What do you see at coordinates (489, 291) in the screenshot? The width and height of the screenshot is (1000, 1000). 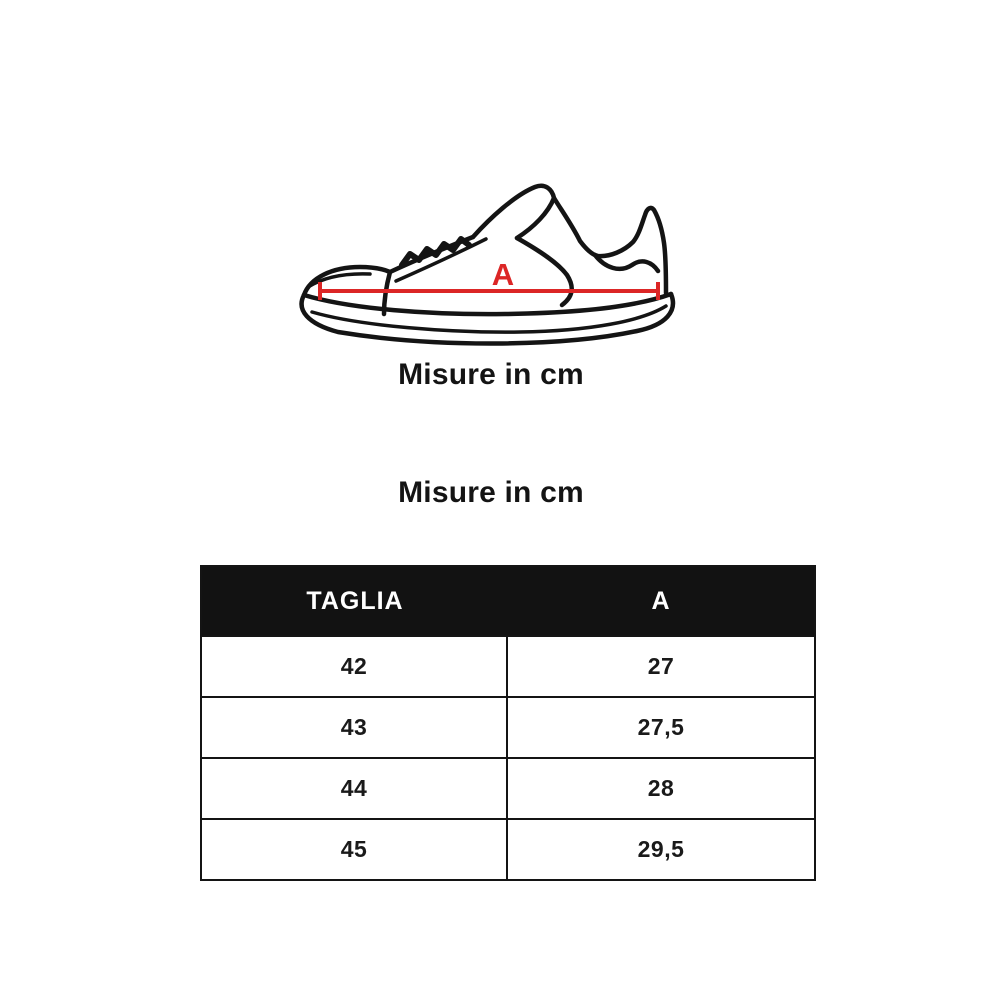 I see `measurement-line` at bounding box center [489, 291].